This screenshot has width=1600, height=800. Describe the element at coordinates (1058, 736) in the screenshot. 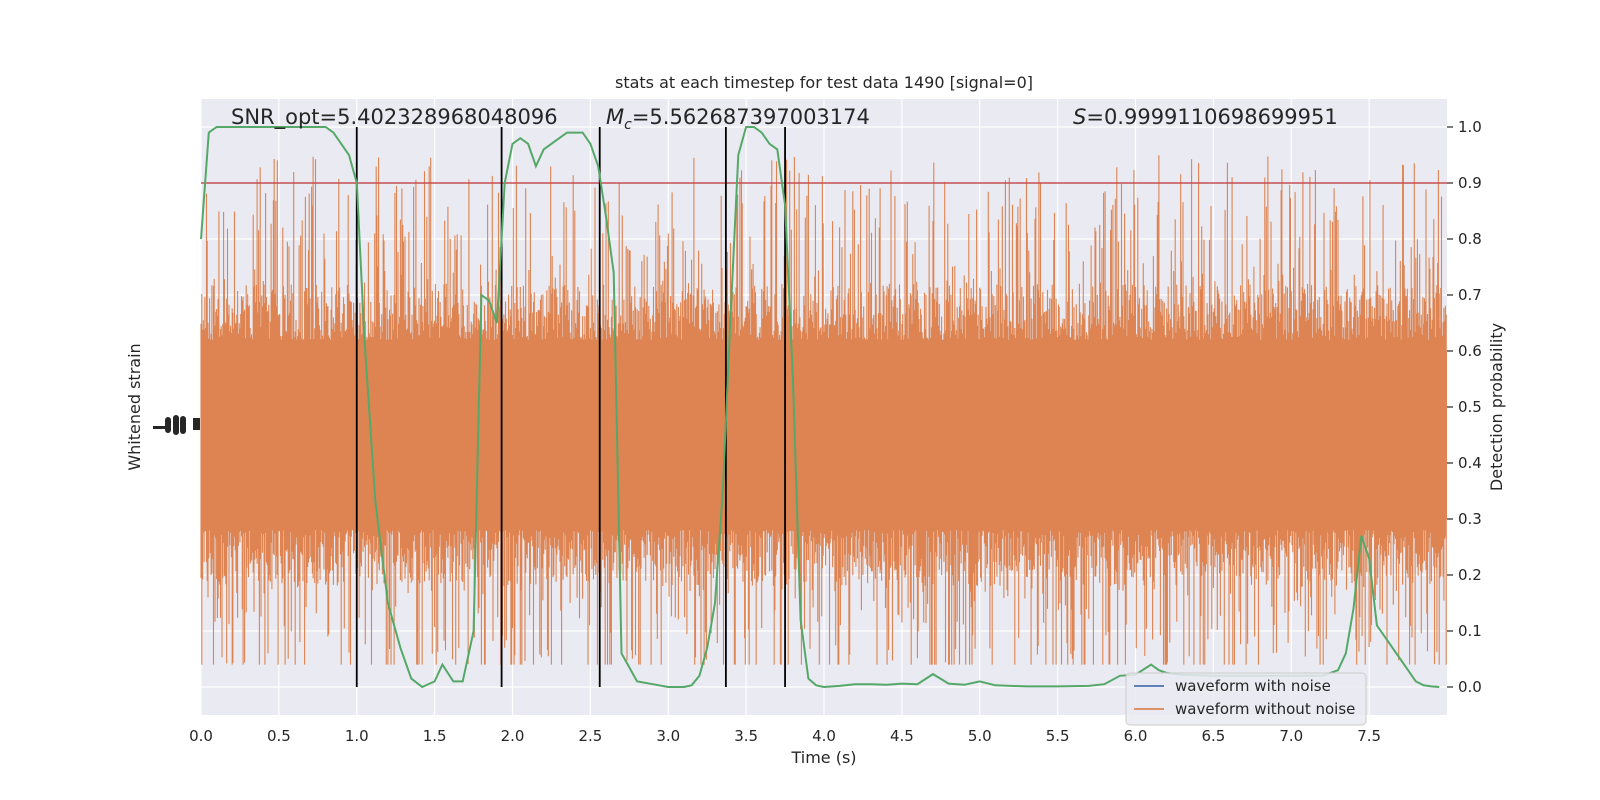

I see `x-tick-label: 5.5` at that location.